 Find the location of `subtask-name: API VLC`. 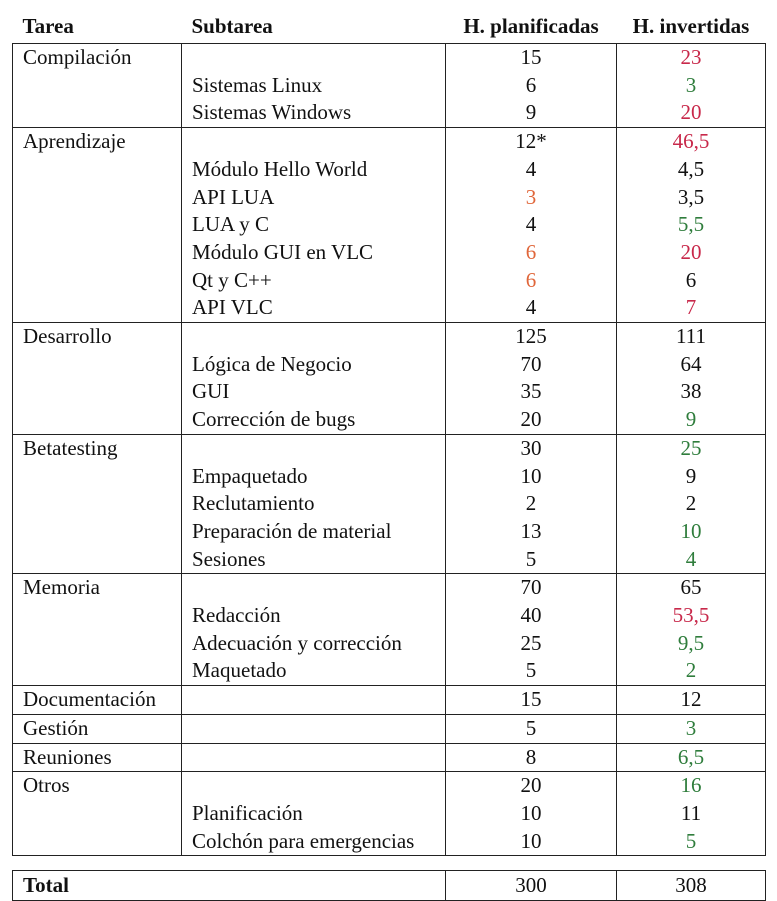

subtask-name: API VLC is located at coordinates (313, 309).